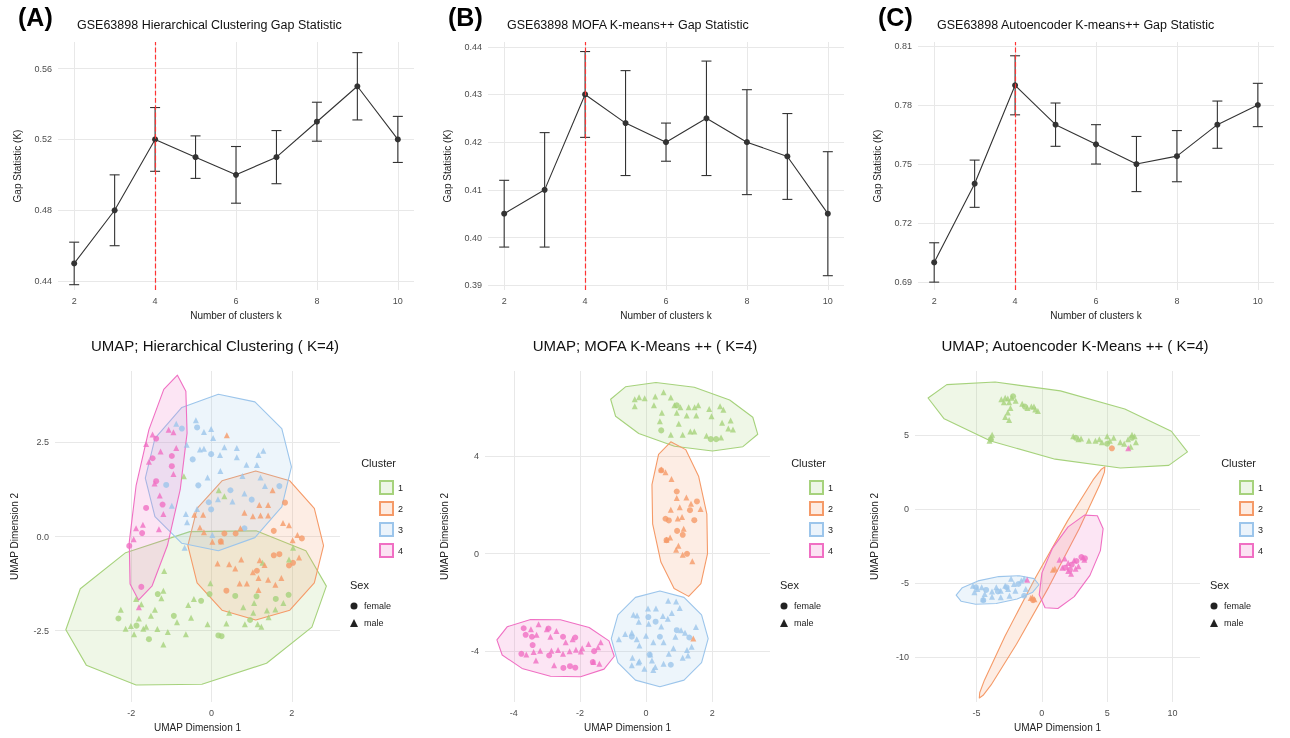 The height and width of the screenshot is (738, 1290). I want to click on y-tick-label: 0.56, so click(43, 68).